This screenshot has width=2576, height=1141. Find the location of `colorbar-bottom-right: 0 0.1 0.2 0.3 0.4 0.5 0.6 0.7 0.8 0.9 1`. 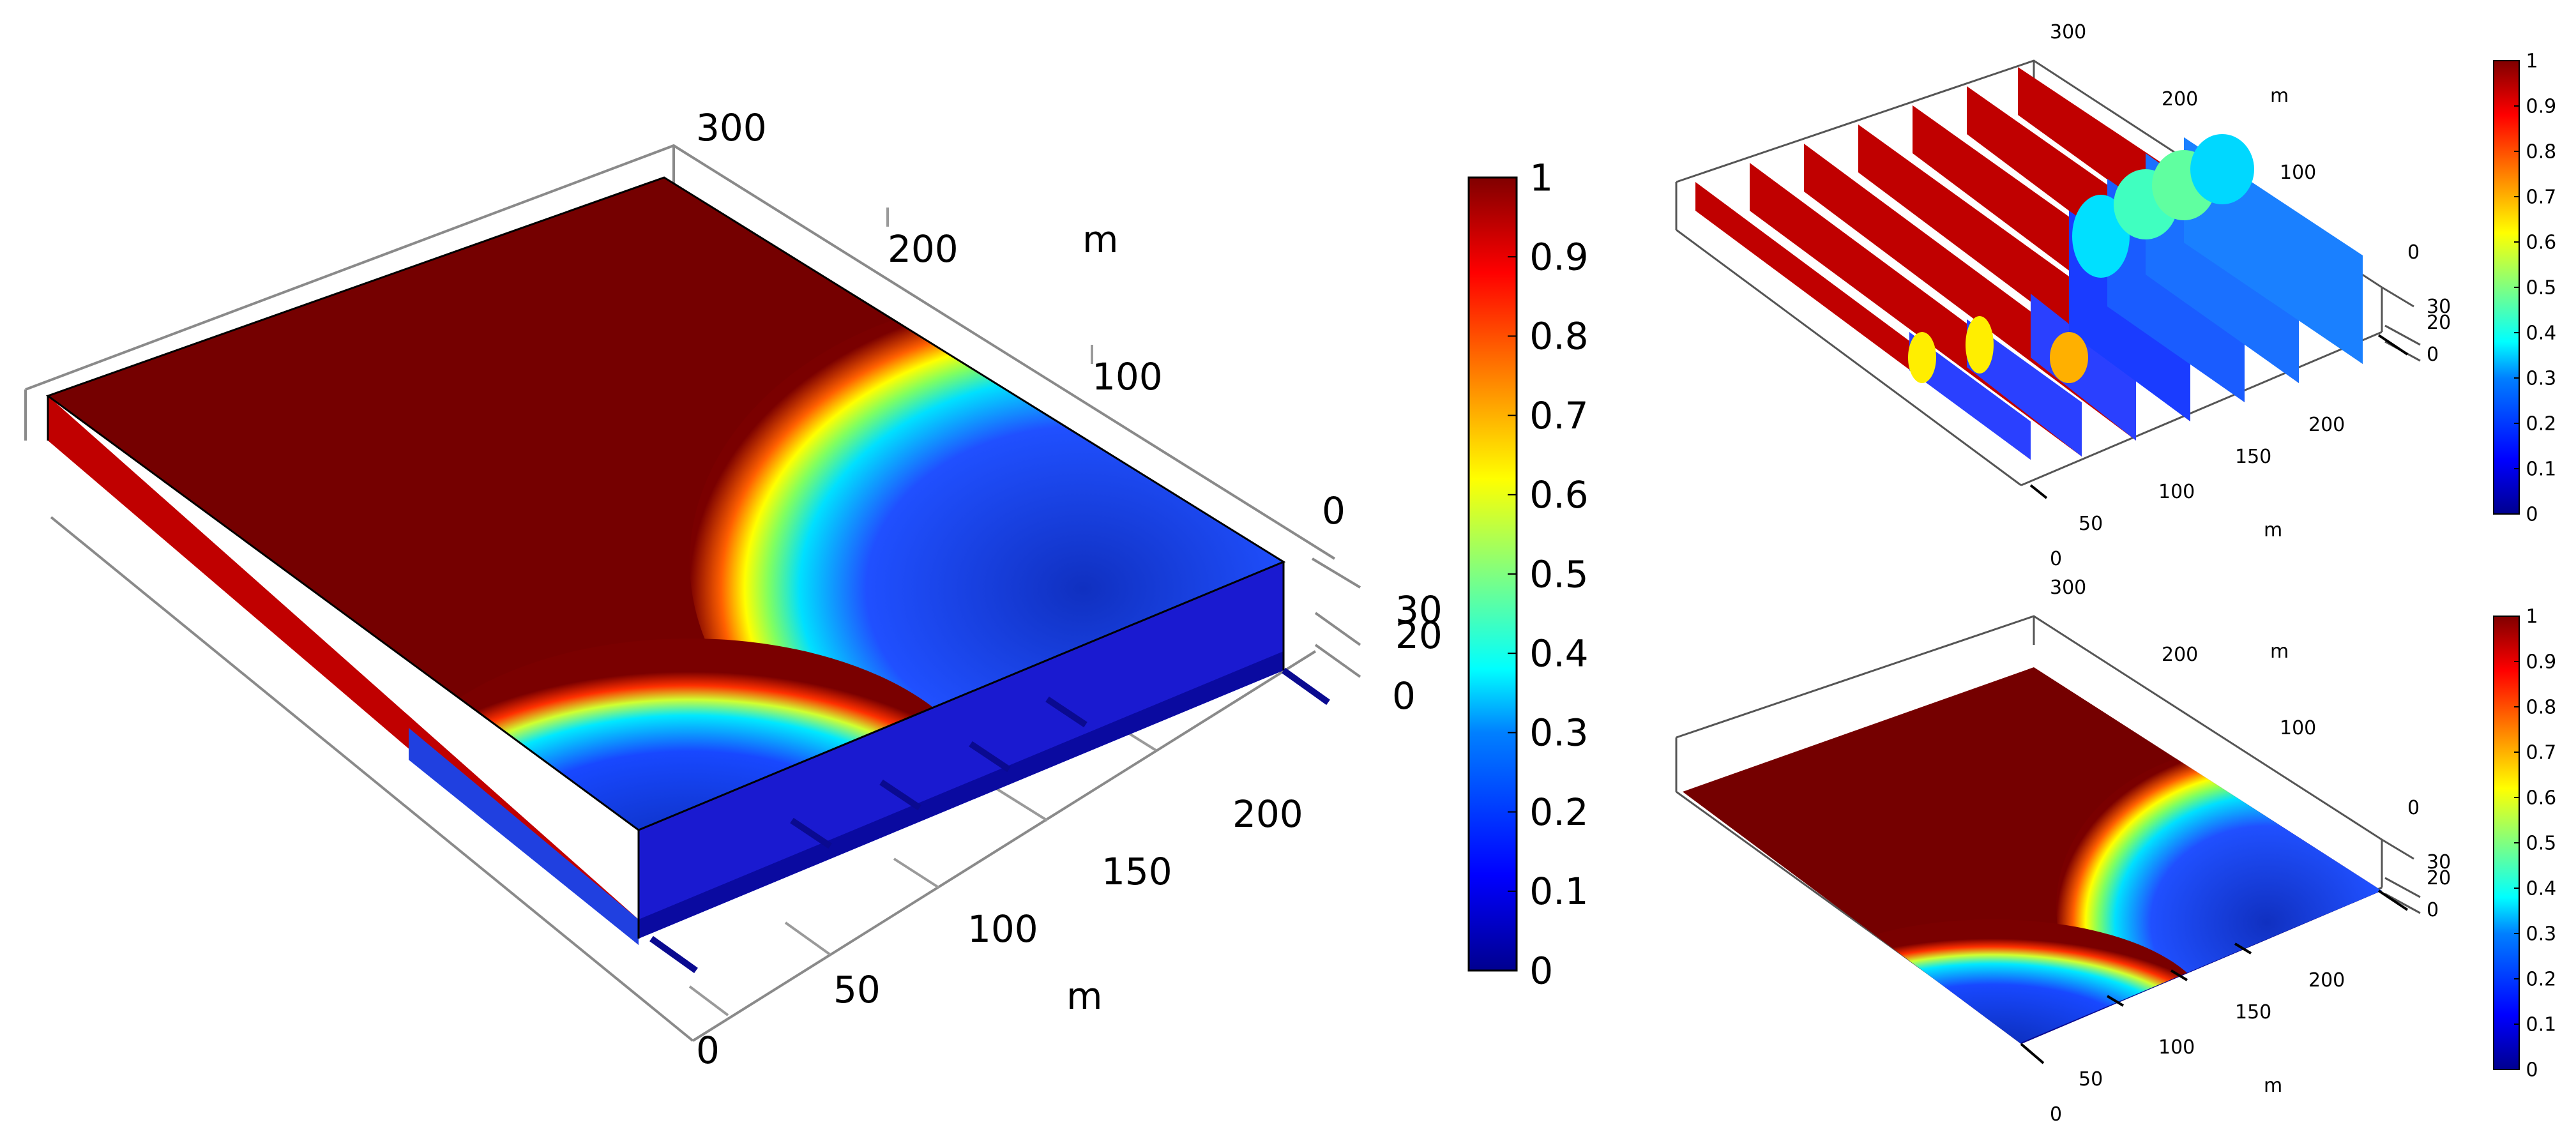

colorbar-bottom-right: 0 0.1 0.2 0.3 0.4 0.5 0.6 0.7 0.8 0.9 1 is located at coordinates (2525, 844).